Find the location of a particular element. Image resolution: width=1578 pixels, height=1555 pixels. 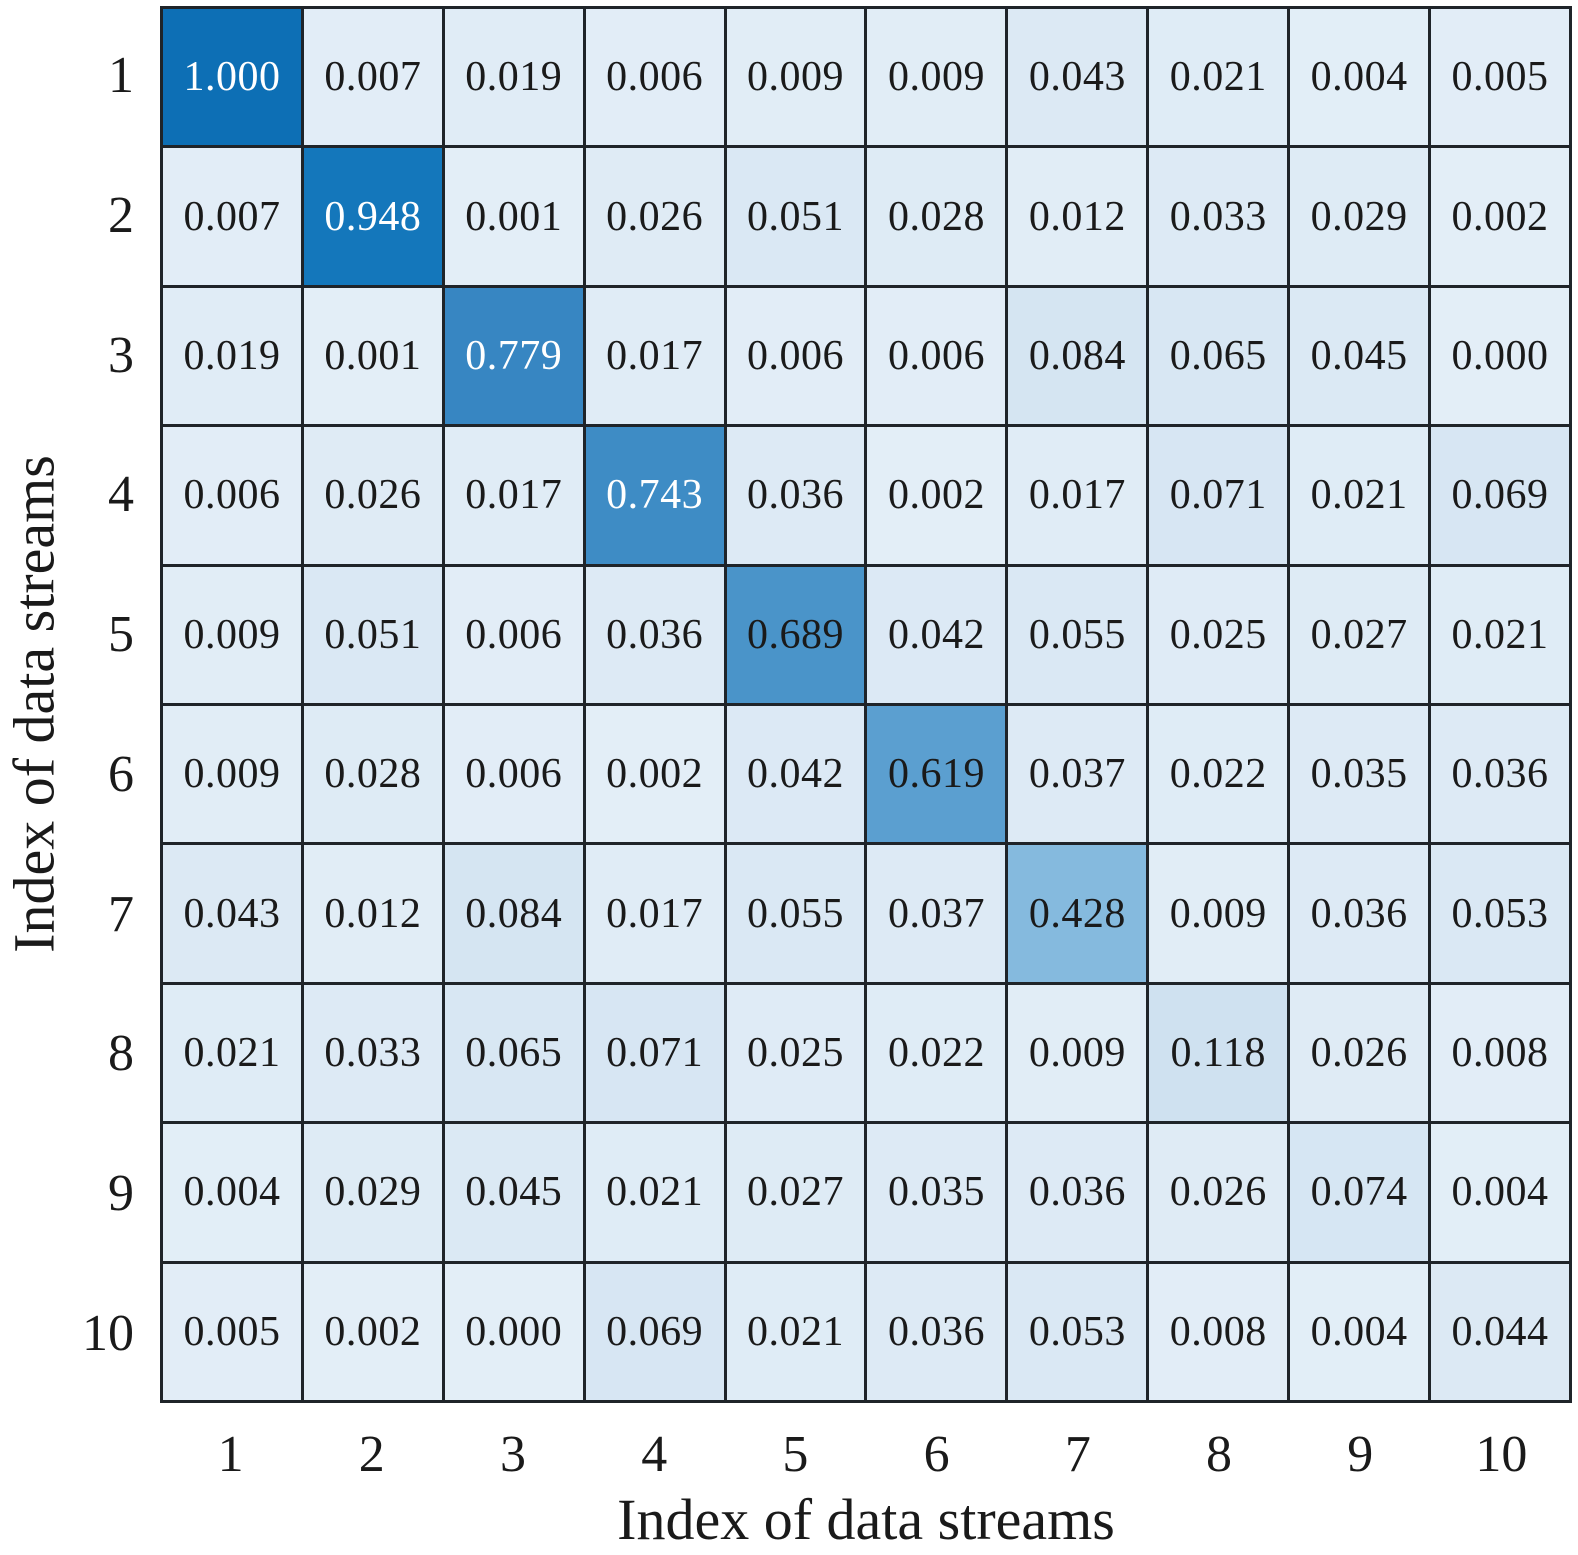

heatmap-cell-r5c6: 0.042 is located at coordinates (936, 634).